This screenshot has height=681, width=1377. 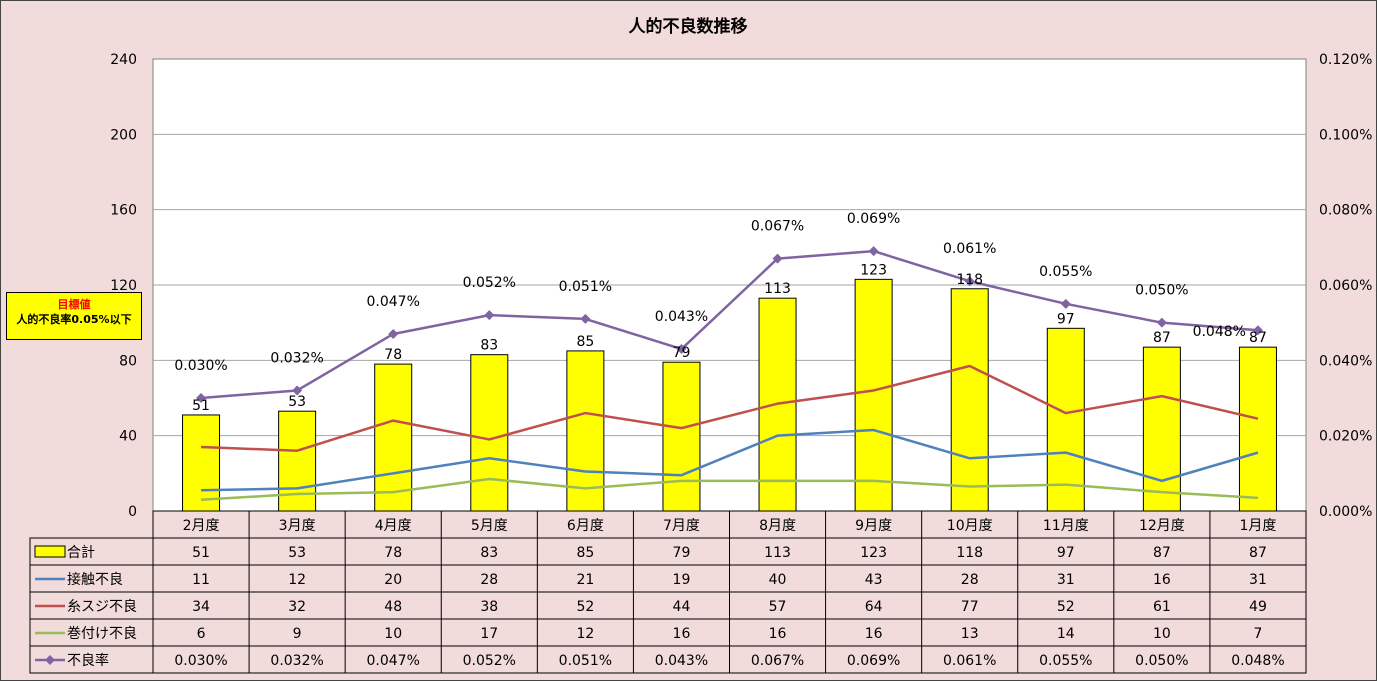 I want to click on left-axis-tick-label: 240, so click(x=123, y=60).